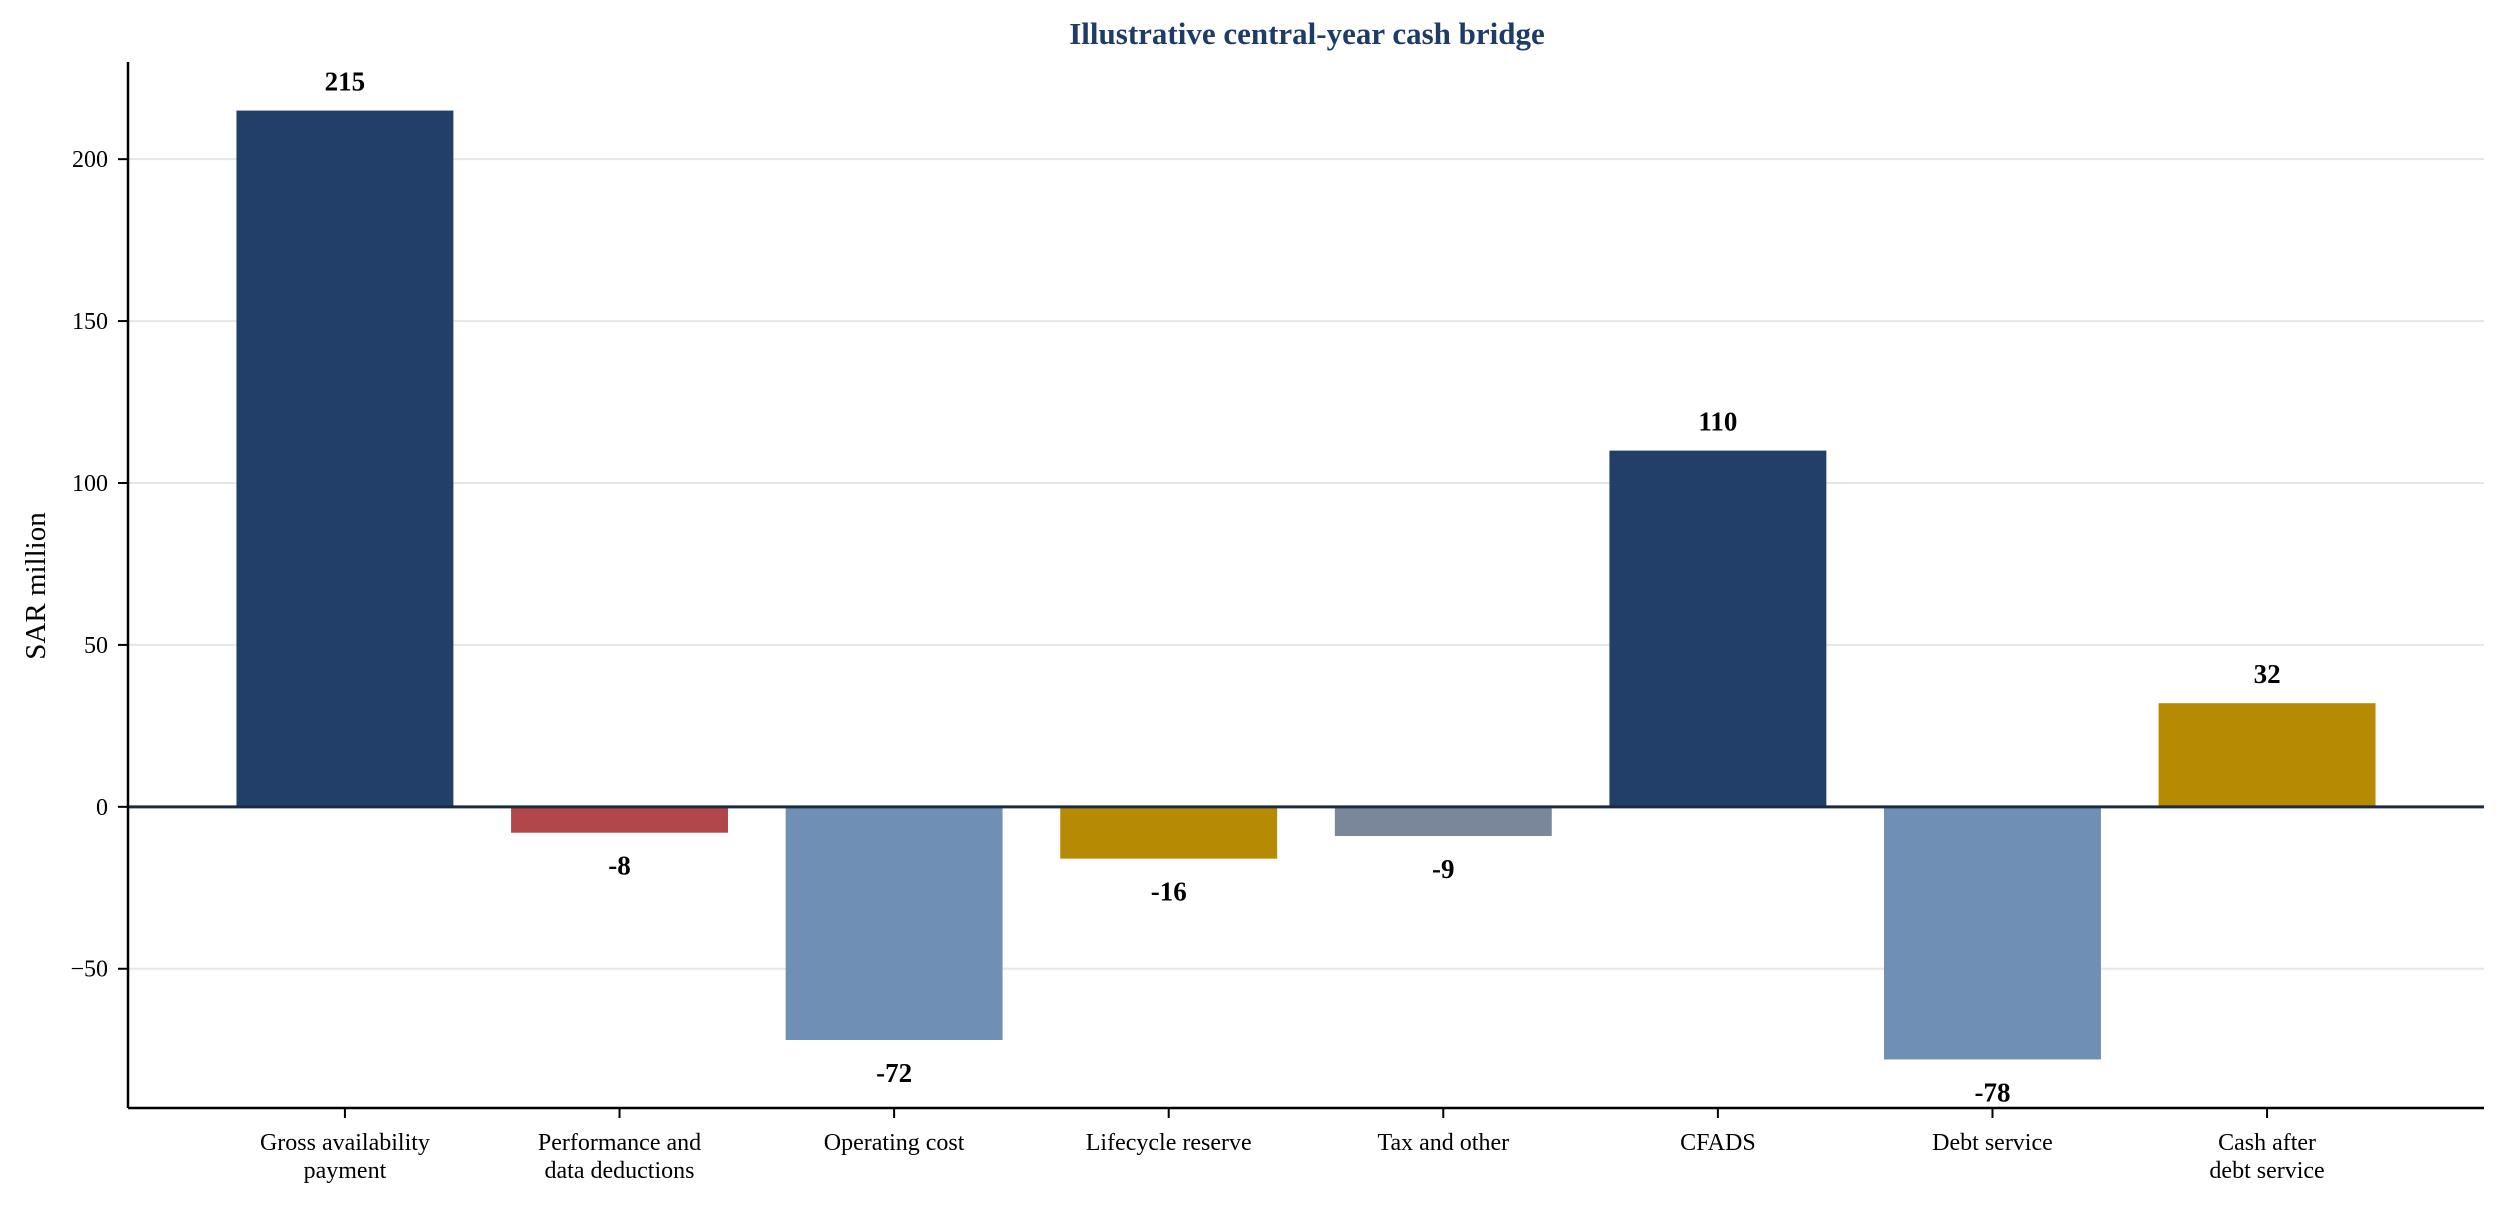 The width and height of the screenshot is (2505, 1212). What do you see at coordinates (1169, 892) in the screenshot?
I see `data-label: -16` at bounding box center [1169, 892].